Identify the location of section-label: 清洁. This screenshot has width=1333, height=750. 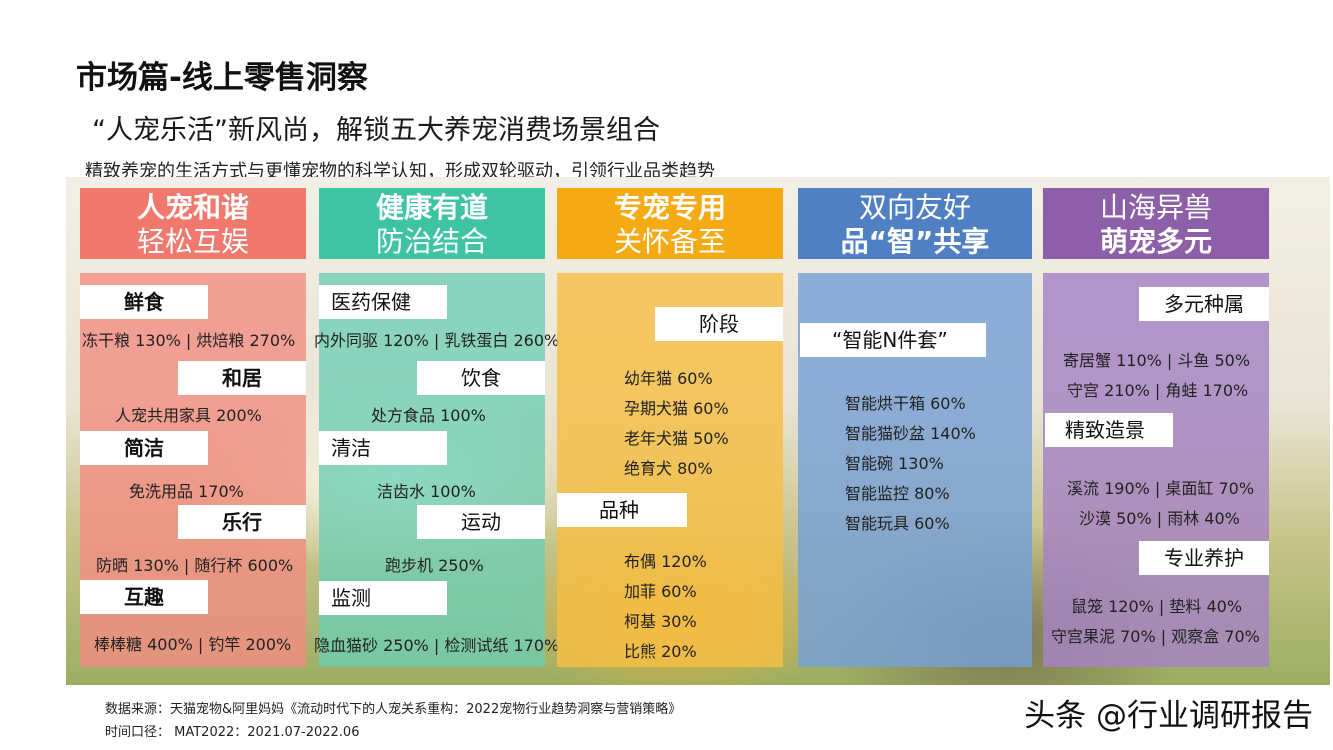
(383, 448).